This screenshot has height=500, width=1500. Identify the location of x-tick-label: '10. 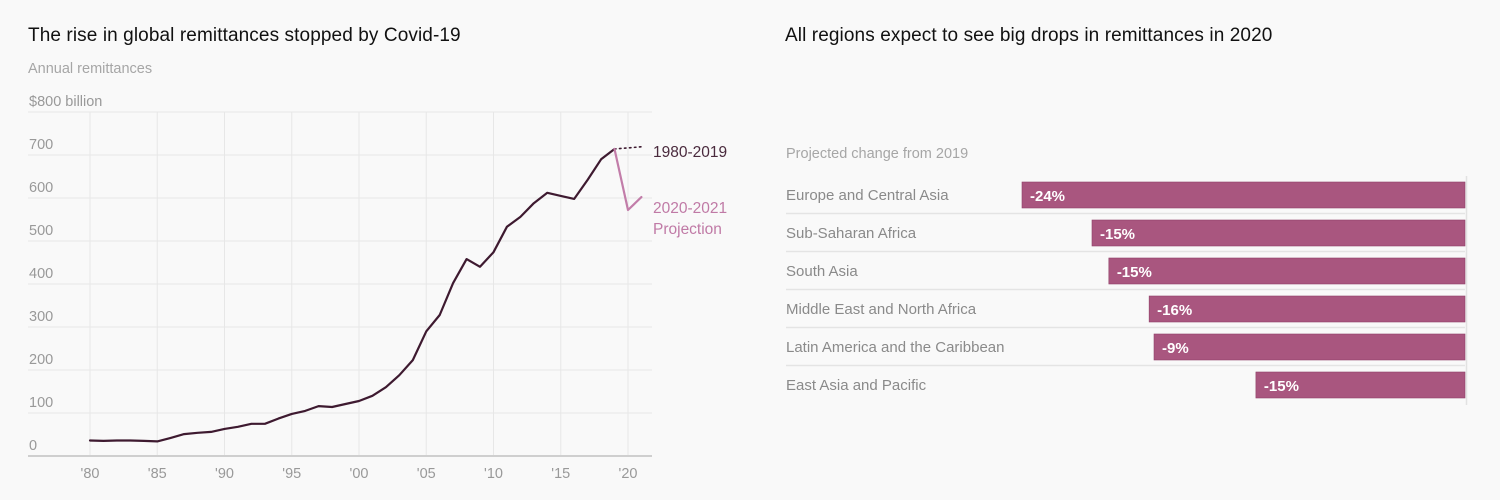
(493, 474).